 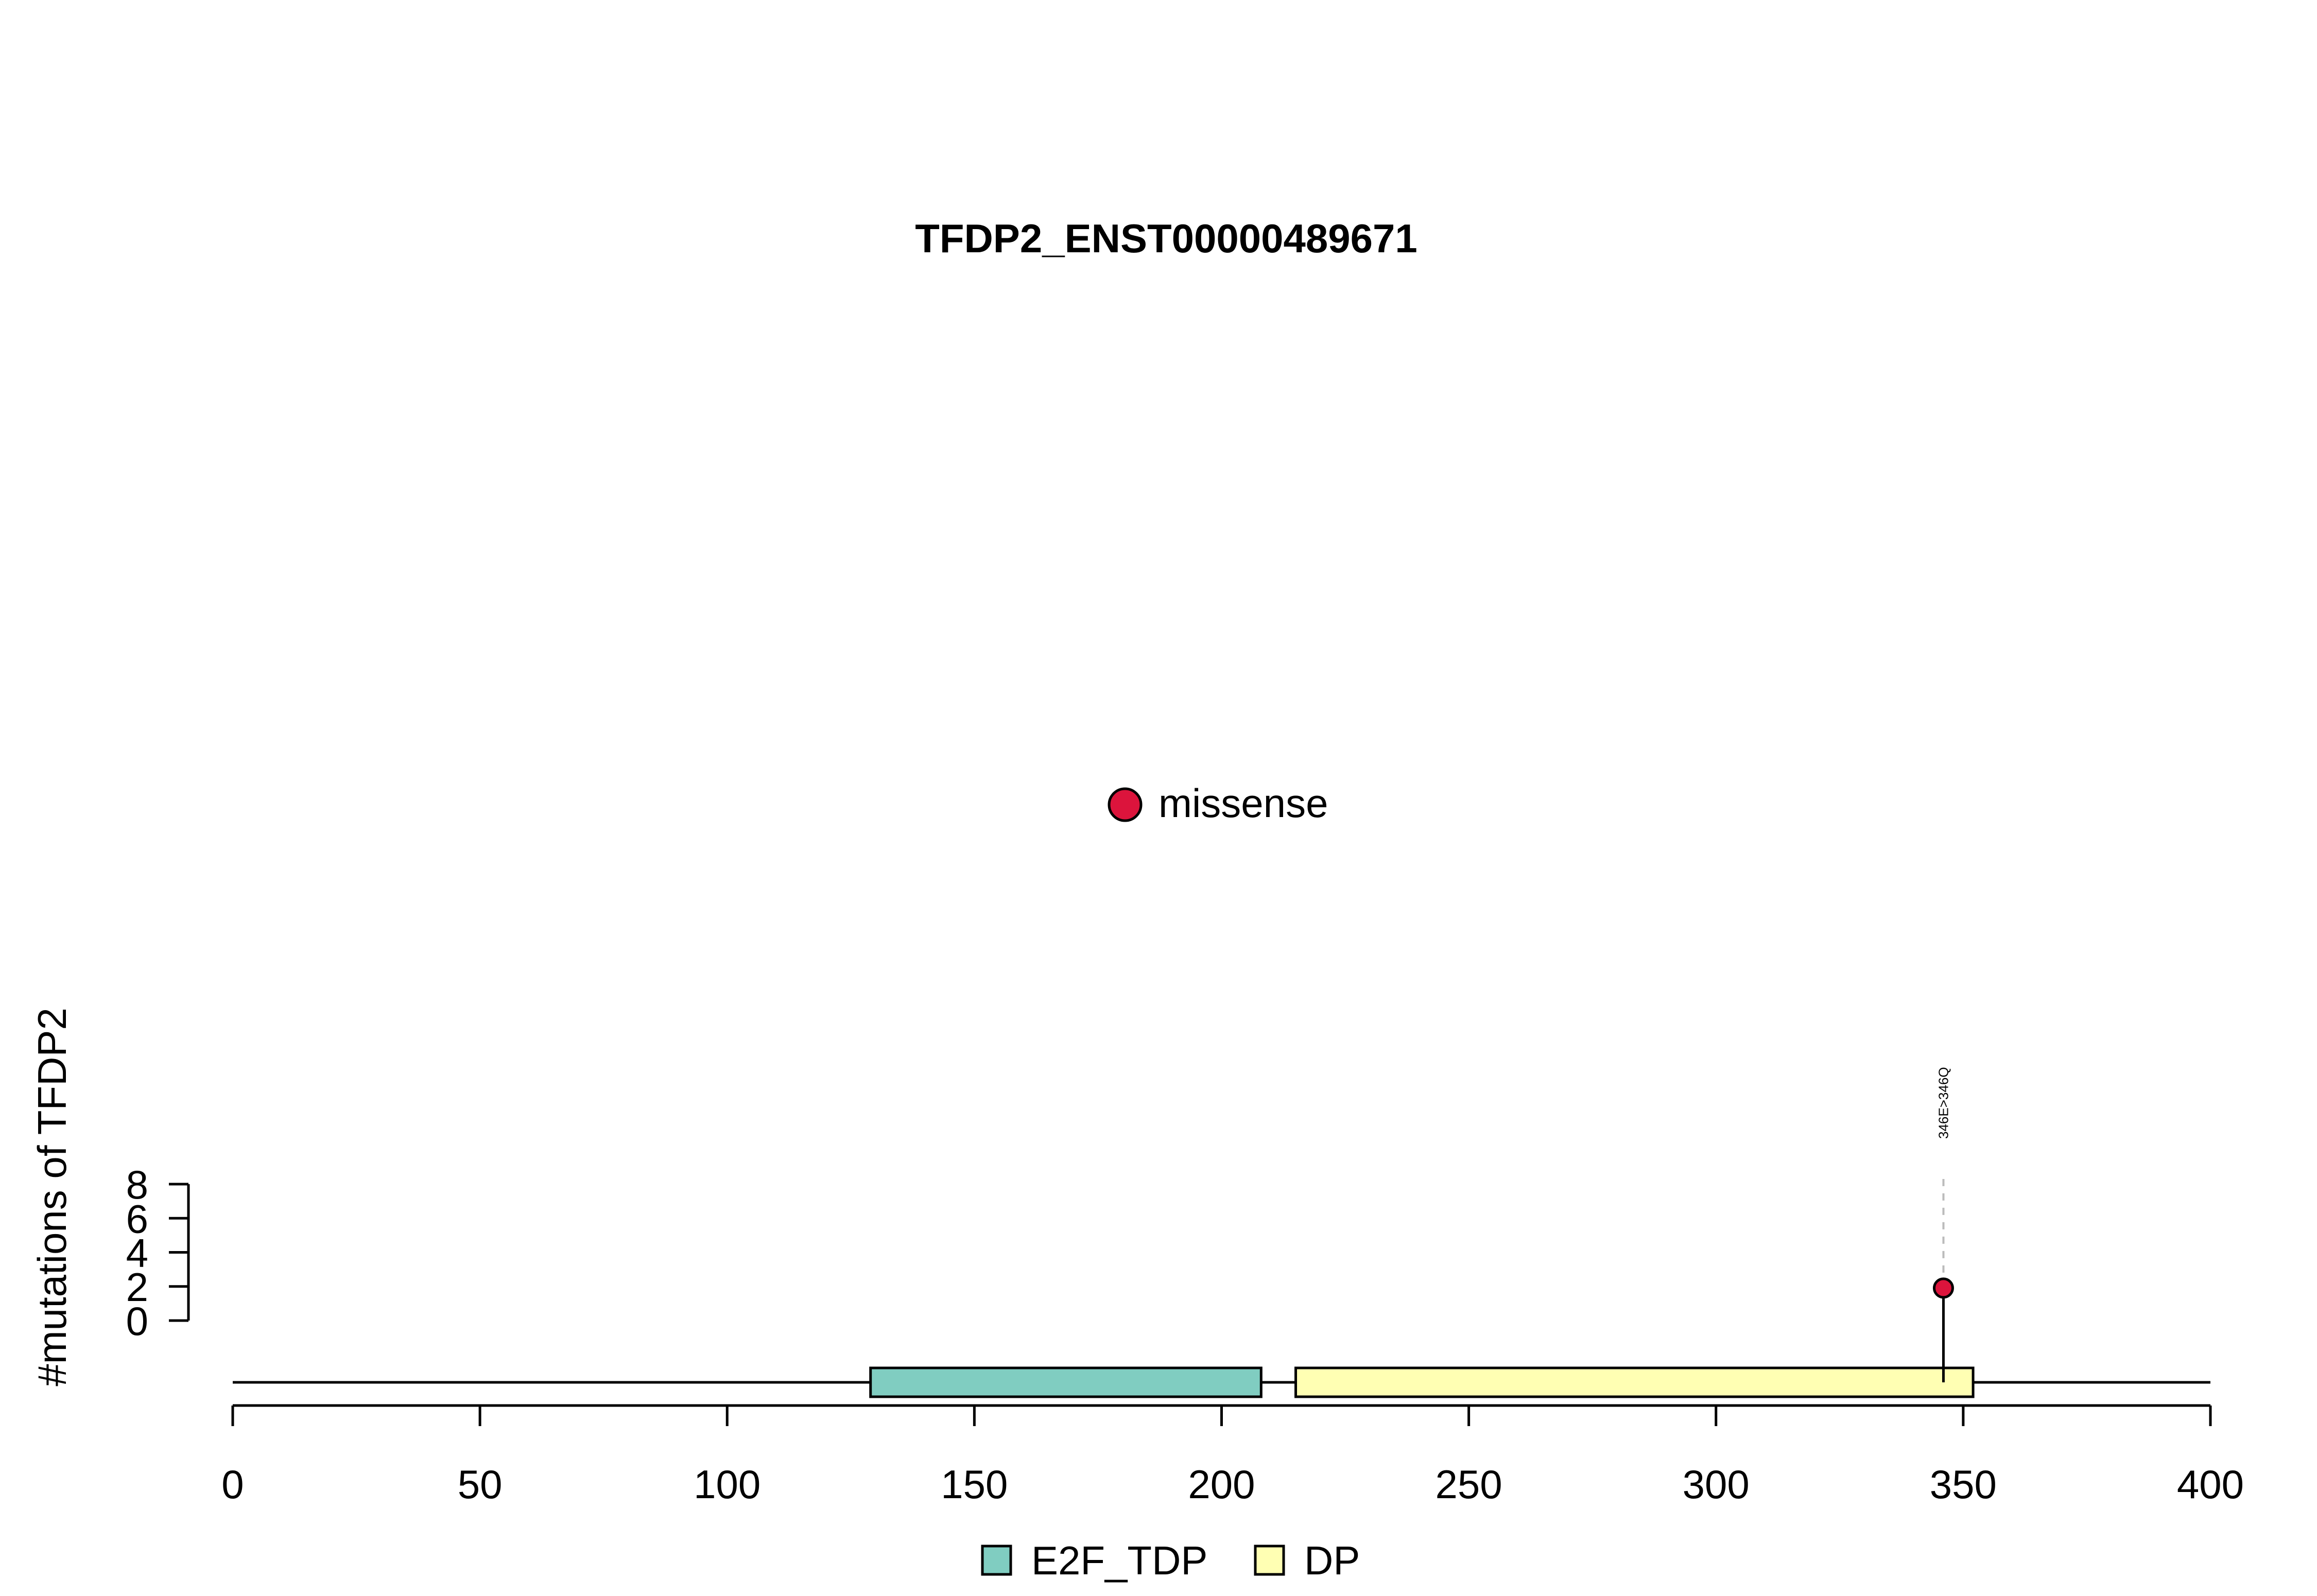 What do you see at coordinates (480, 1485) in the screenshot?
I see `x-tick-label-50: 50` at bounding box center [480, 1485].